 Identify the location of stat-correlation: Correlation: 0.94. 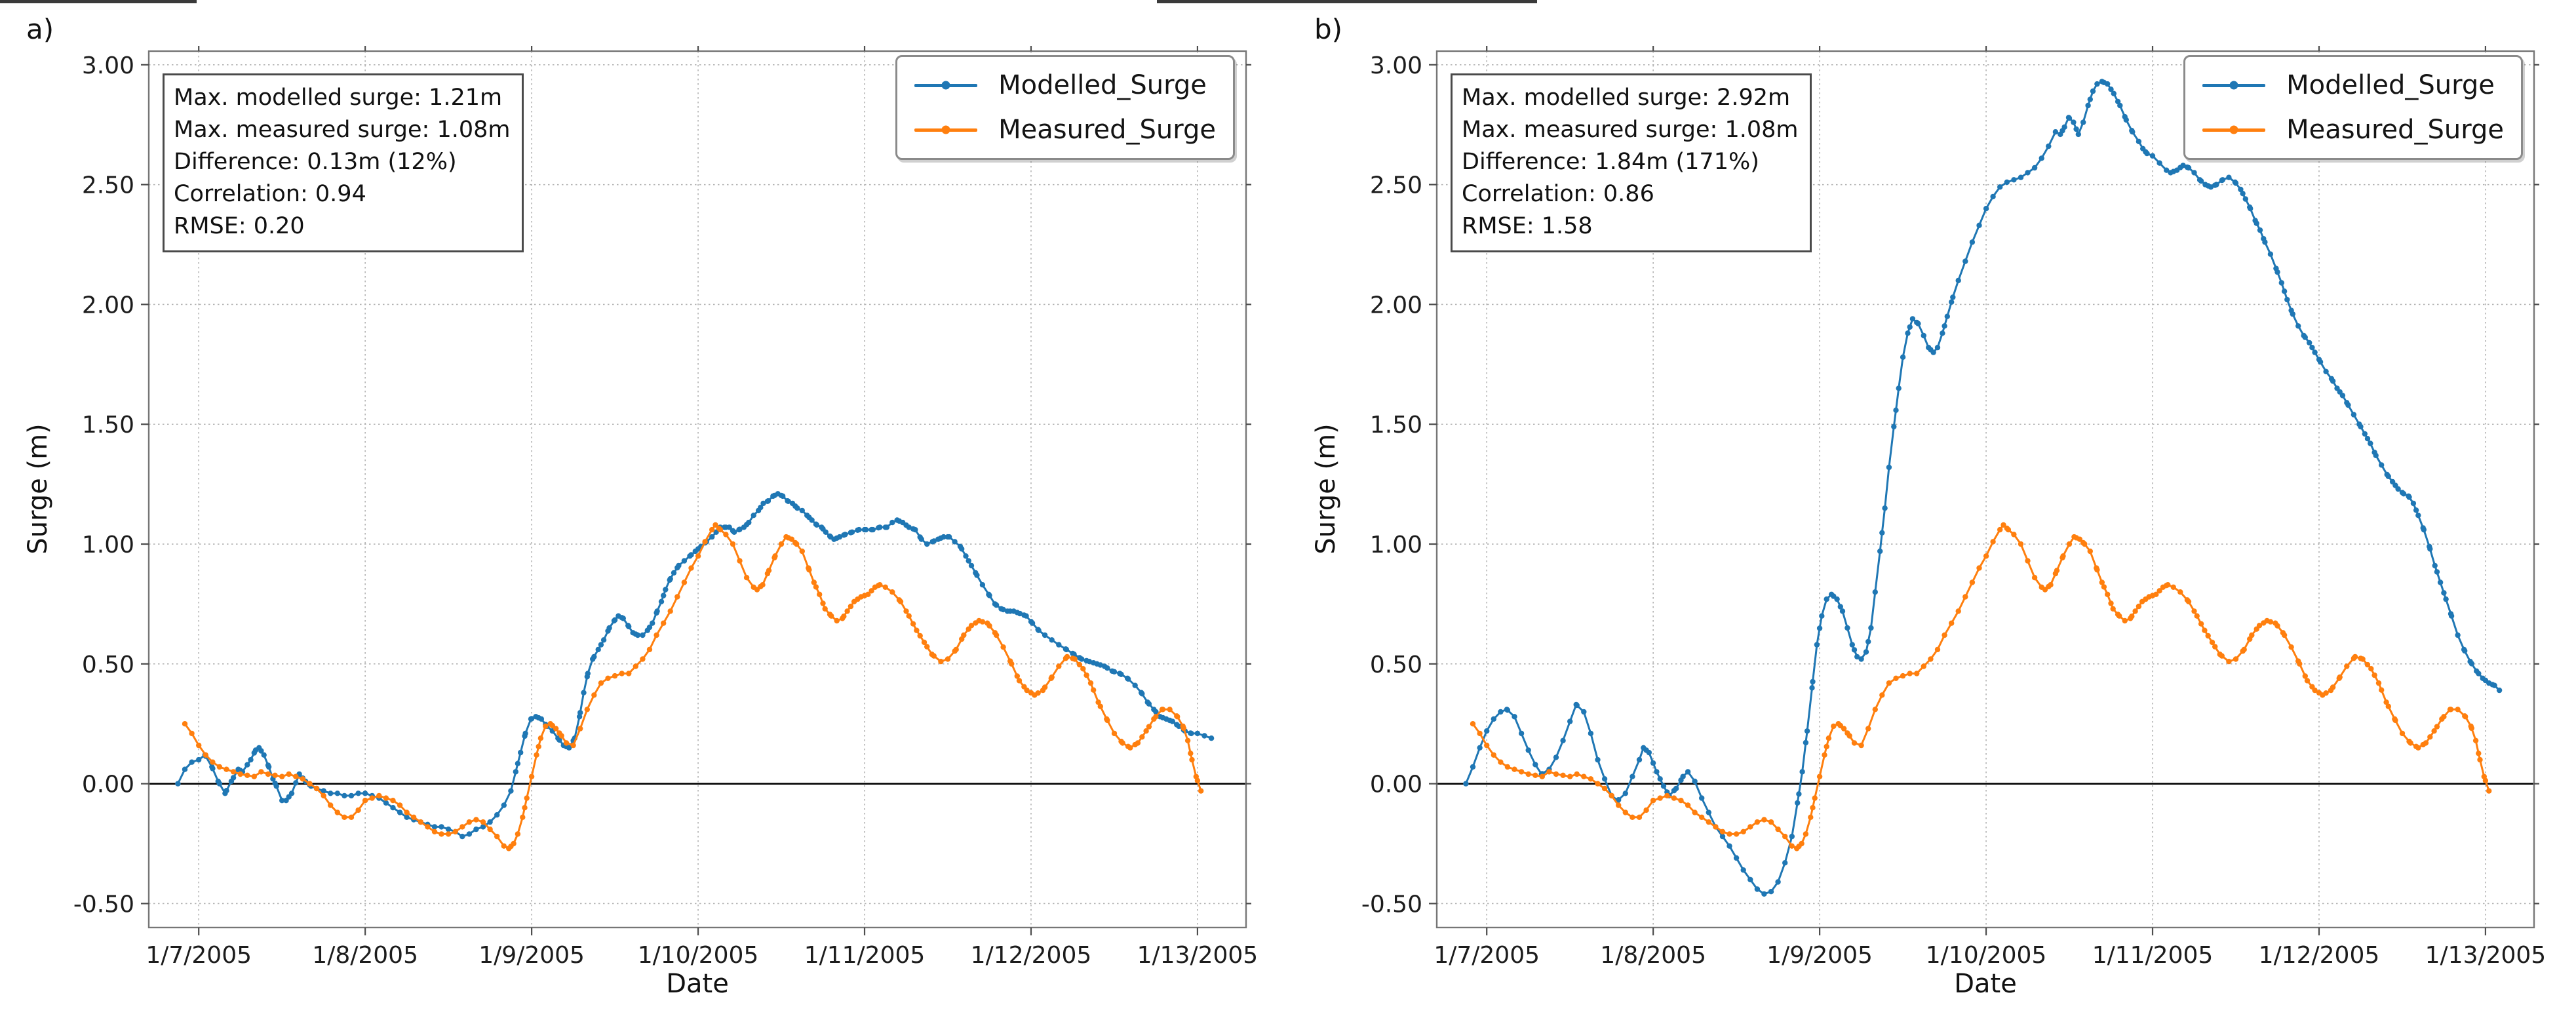
(270, 194).